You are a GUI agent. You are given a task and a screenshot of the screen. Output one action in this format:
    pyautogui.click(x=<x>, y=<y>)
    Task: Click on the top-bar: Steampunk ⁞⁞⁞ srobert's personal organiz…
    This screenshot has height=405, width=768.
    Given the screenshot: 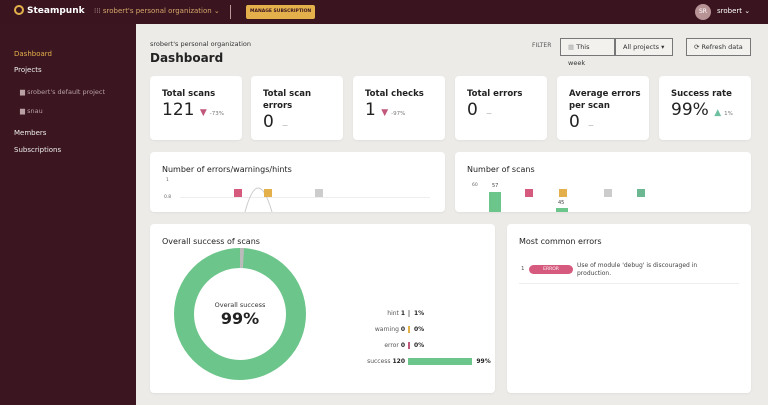 What is the action you would take?
    pyautogui.click(x=384, y=12)
    